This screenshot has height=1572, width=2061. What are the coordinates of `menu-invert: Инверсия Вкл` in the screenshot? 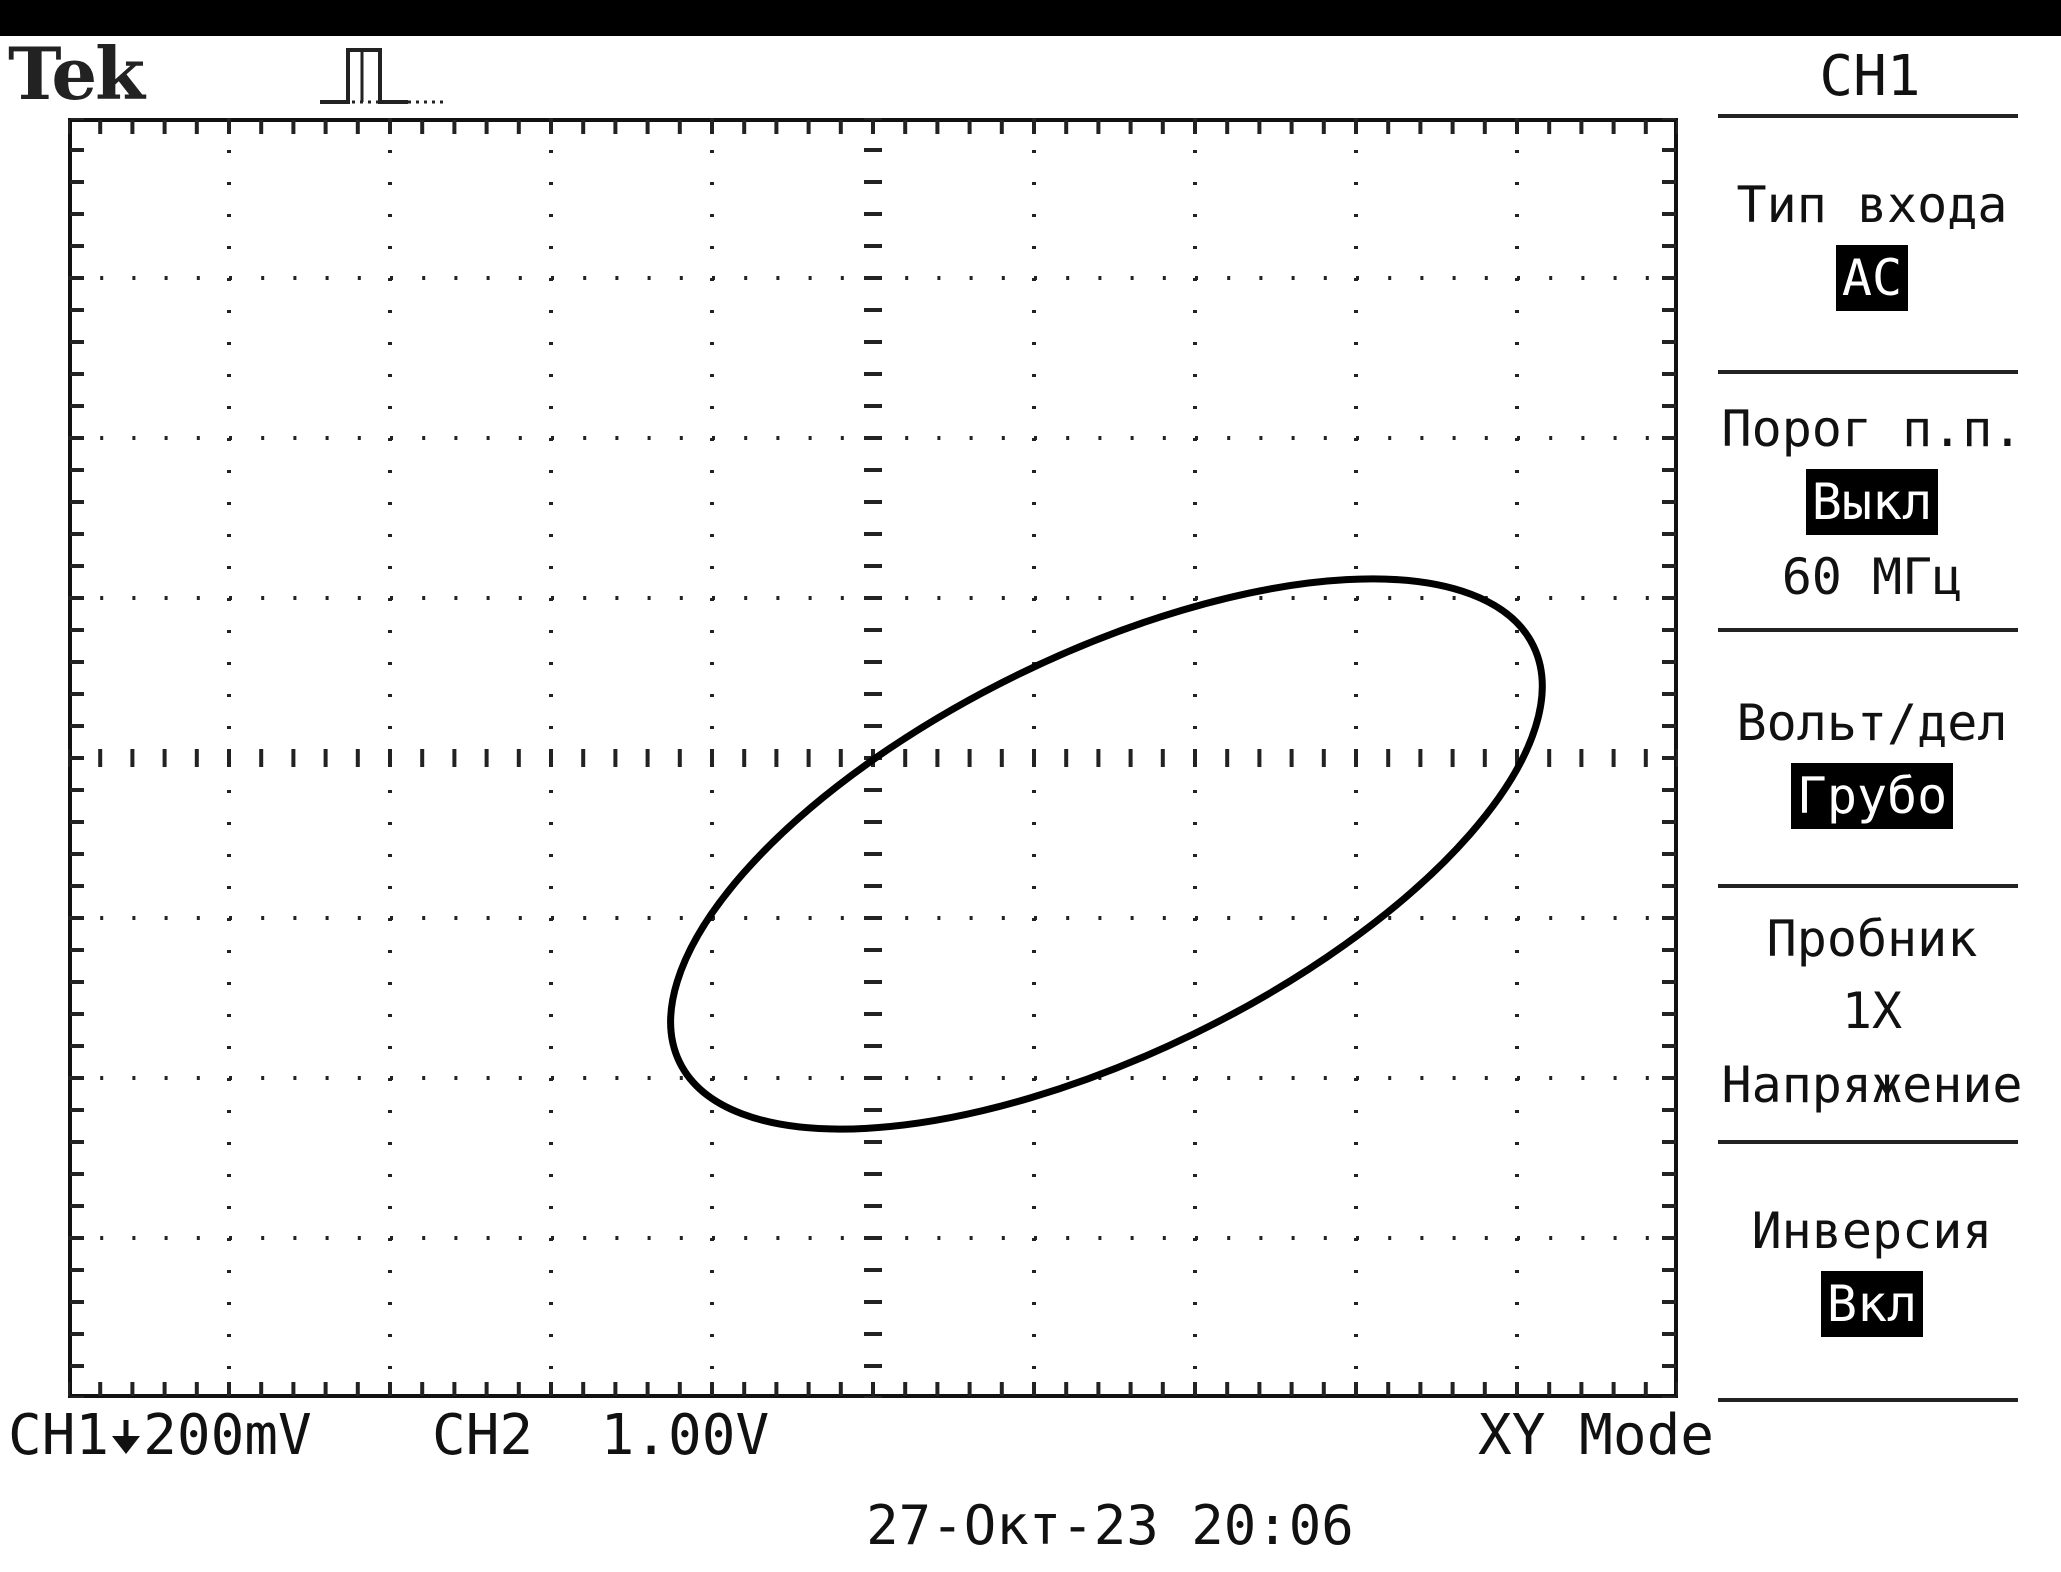 It's located at (1872, 1269).